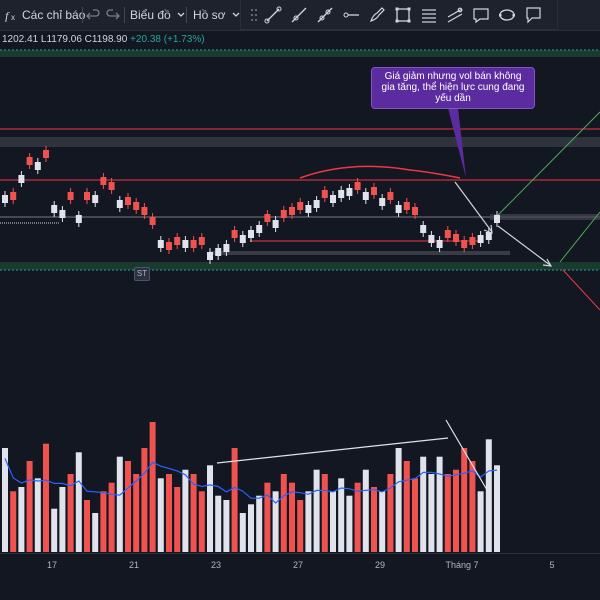 The image size is (600, 600). What do you see at coordinates (403, 15) in the screenshot?
I see `rectangle-icon` at bounding box center [403, 15].